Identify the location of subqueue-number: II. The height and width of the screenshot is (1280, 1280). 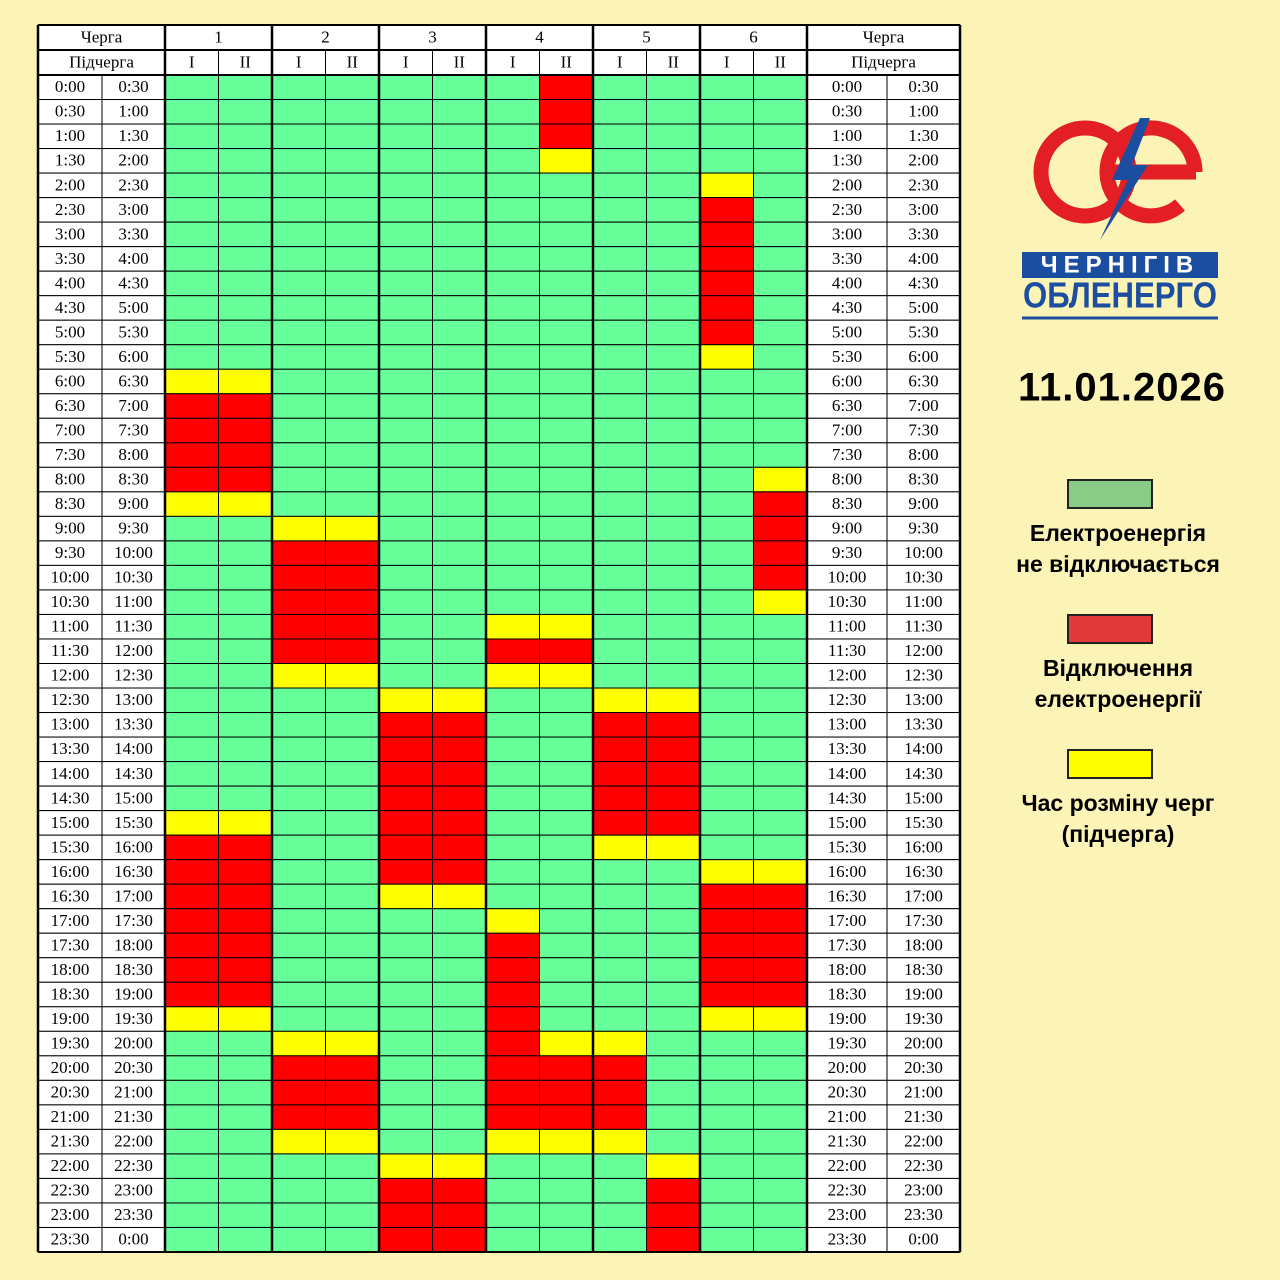
(460, 61).